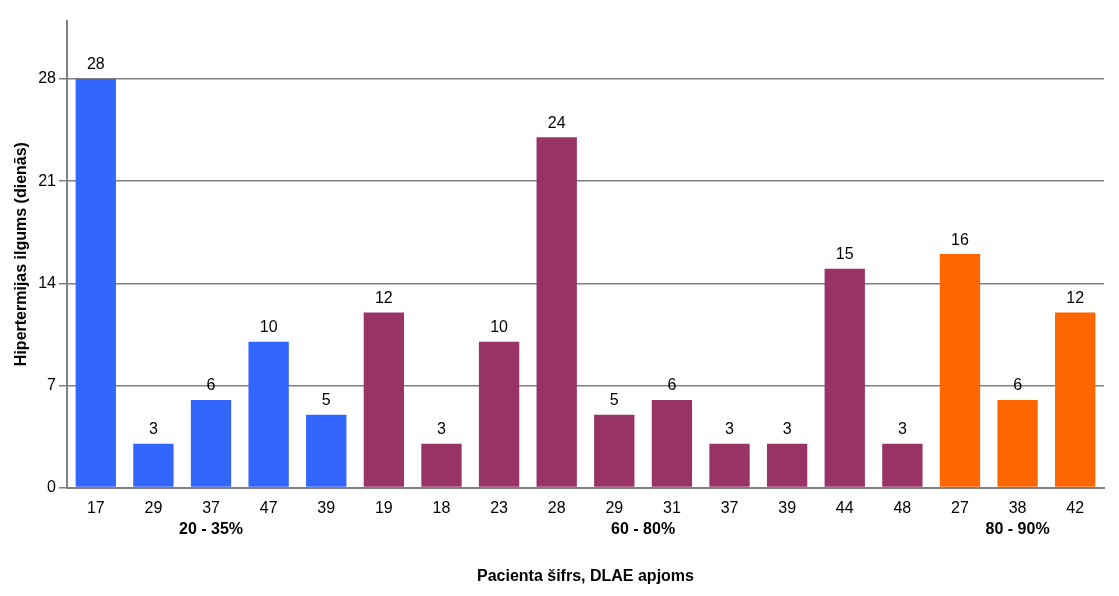 Image resolution: width=1119 pixels, height=596 pixels. I want to click on x-tick-label: 38, so click(1017, 507).